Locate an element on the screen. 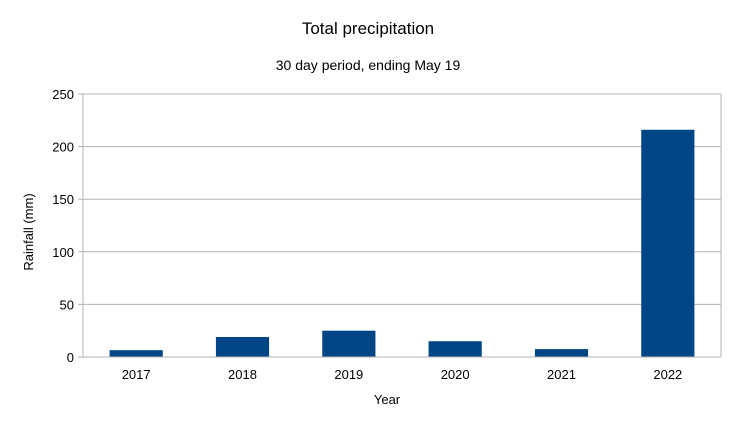 The height and width of the screenshot is (428, 737). x-axis-label: Year is located at coordinates (387, 399).